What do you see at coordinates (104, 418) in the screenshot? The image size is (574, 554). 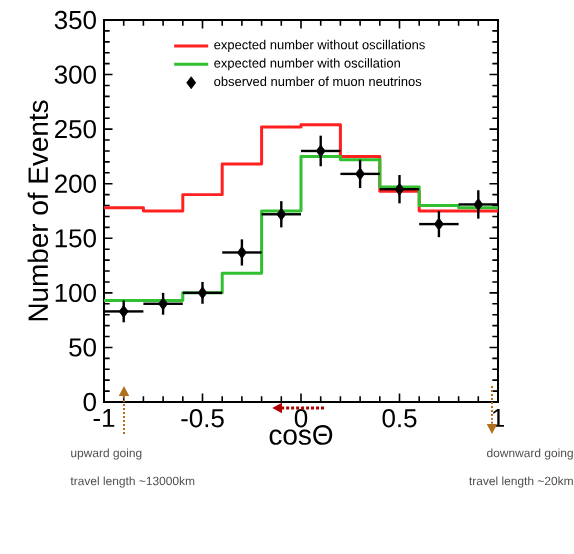 I see `x-tick-label: -1` at bounding box center [104, 418].